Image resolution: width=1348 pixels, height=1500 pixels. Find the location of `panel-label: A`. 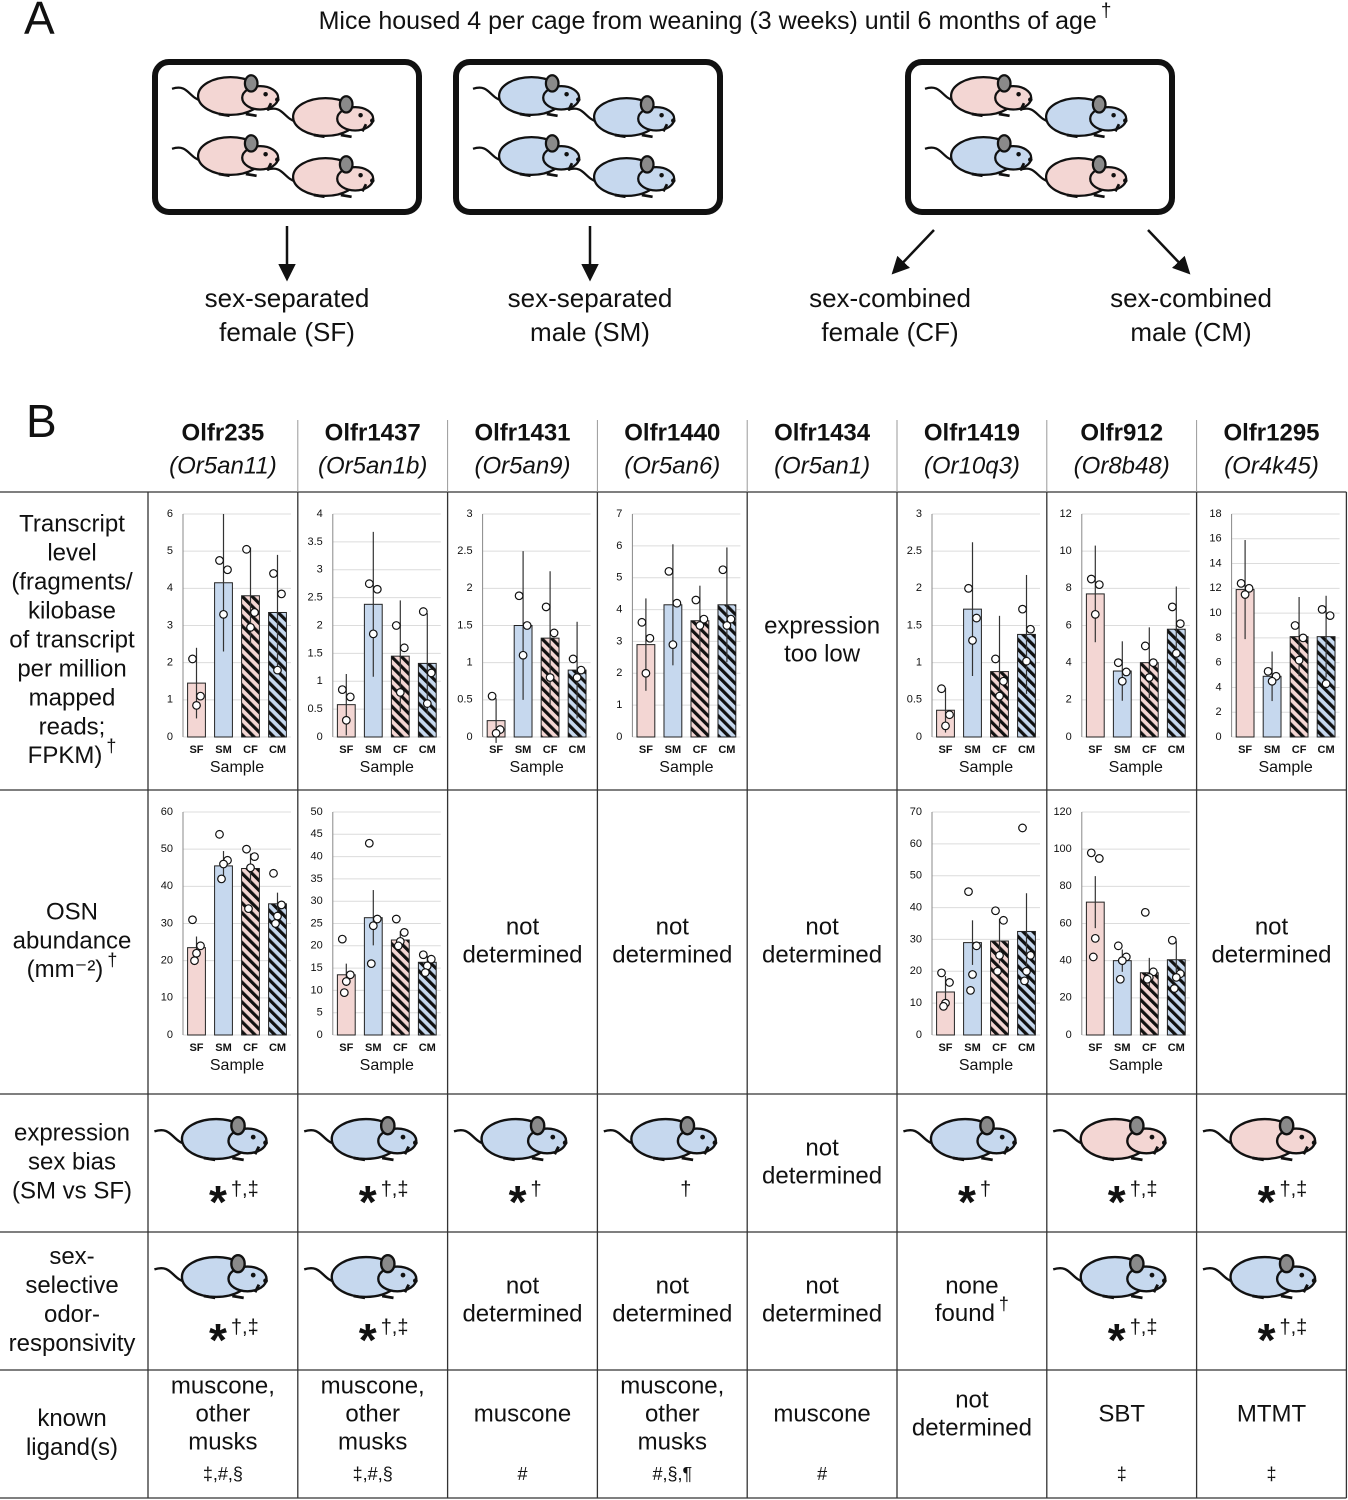

panel-label: A is located at coordinates (39, 22).